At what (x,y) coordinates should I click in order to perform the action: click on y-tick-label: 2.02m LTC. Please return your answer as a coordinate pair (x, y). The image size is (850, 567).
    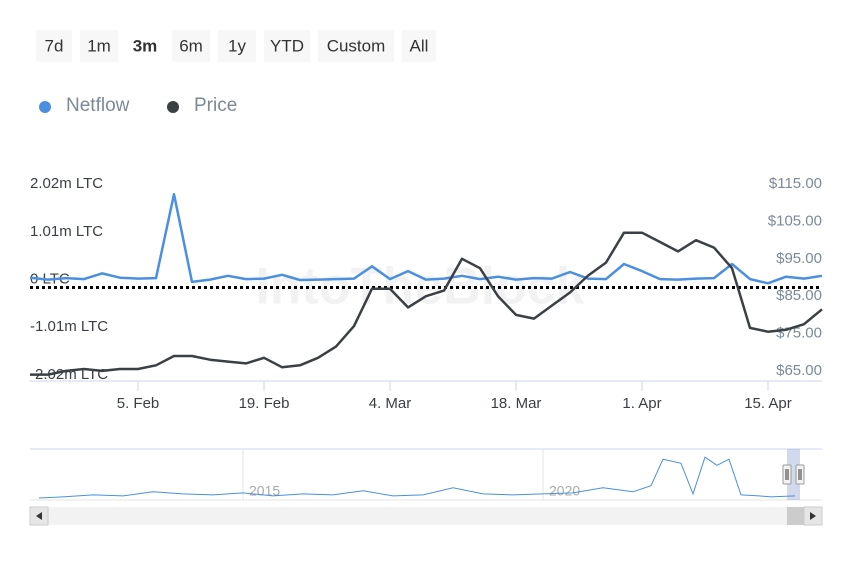
    Looking at the image, I should click on (66, 183).